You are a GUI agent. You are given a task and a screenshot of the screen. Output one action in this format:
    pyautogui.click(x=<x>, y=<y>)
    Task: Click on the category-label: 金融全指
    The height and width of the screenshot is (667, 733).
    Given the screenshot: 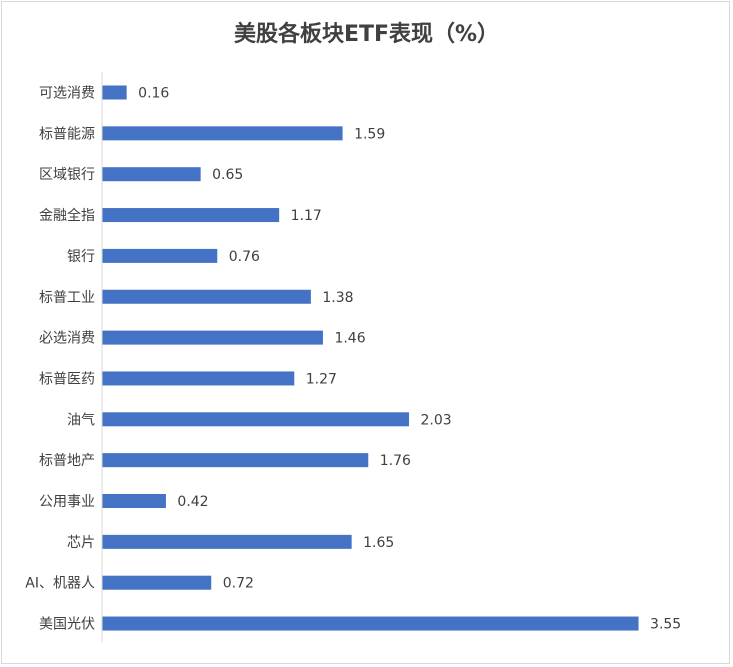 What is the action you would take?
    pyautogui.click(x=67, y=215)
    